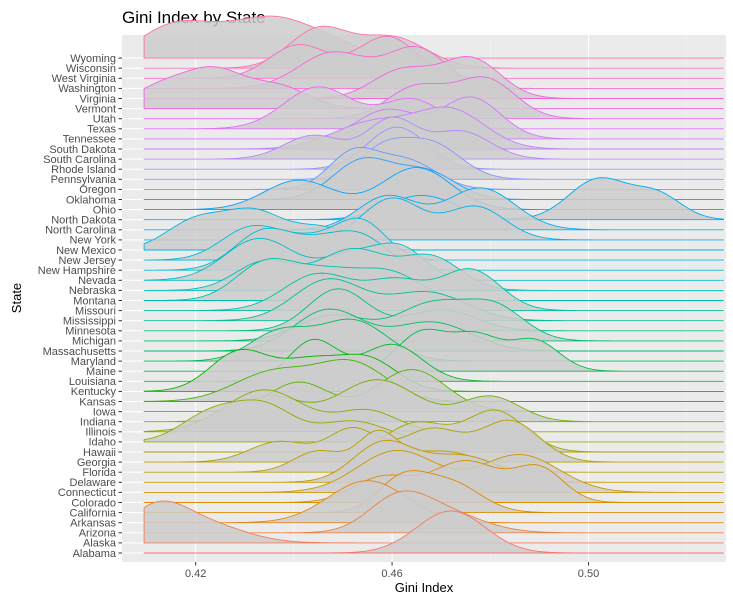 The height and width of the screenshot is (603, 733). I want to click on y-tick-label: Nebraska, so click(93, 291).